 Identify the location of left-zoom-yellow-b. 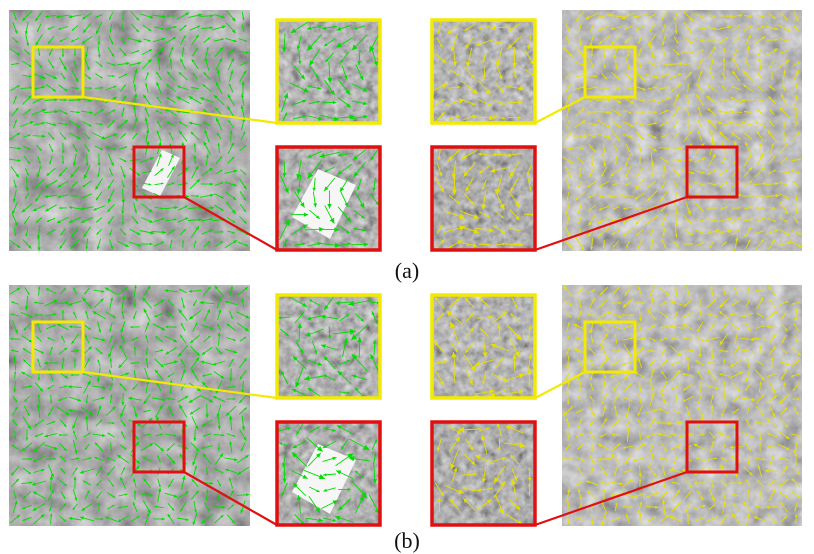
(328, 346).